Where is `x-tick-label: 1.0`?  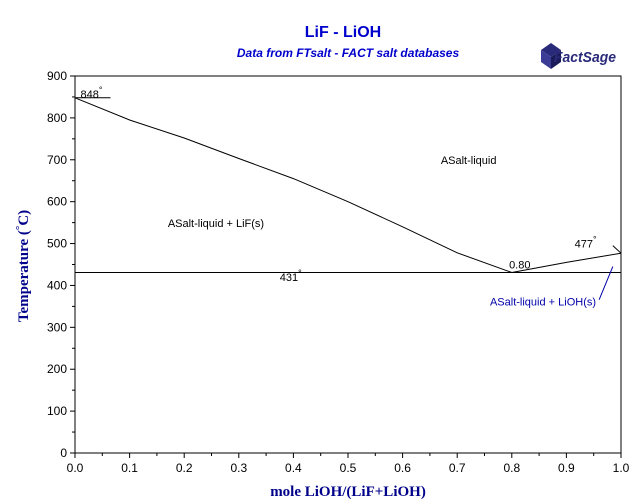 x-tick-label: 1.0 is located at coordinates (621, 468).